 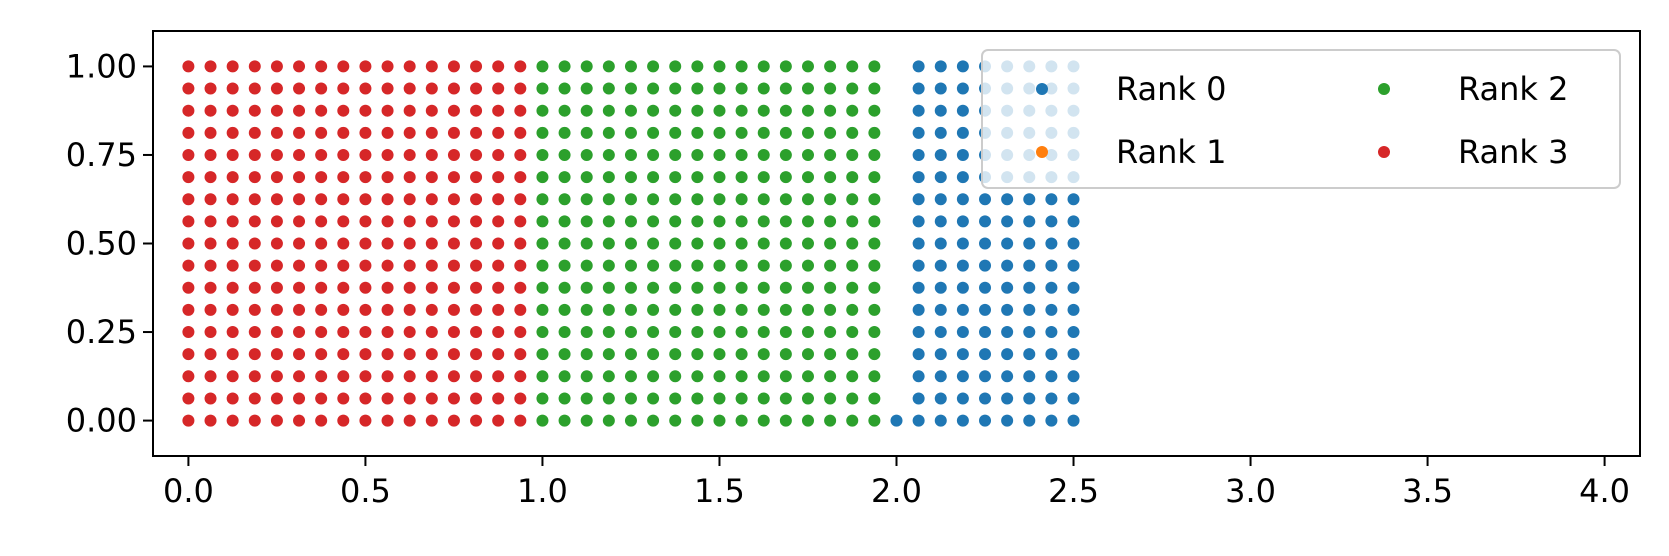 What do you see at coordinates (1513, 89) in the screenshot?
I see `legend-label: Rank 2` at bounding box center [1513, 89].